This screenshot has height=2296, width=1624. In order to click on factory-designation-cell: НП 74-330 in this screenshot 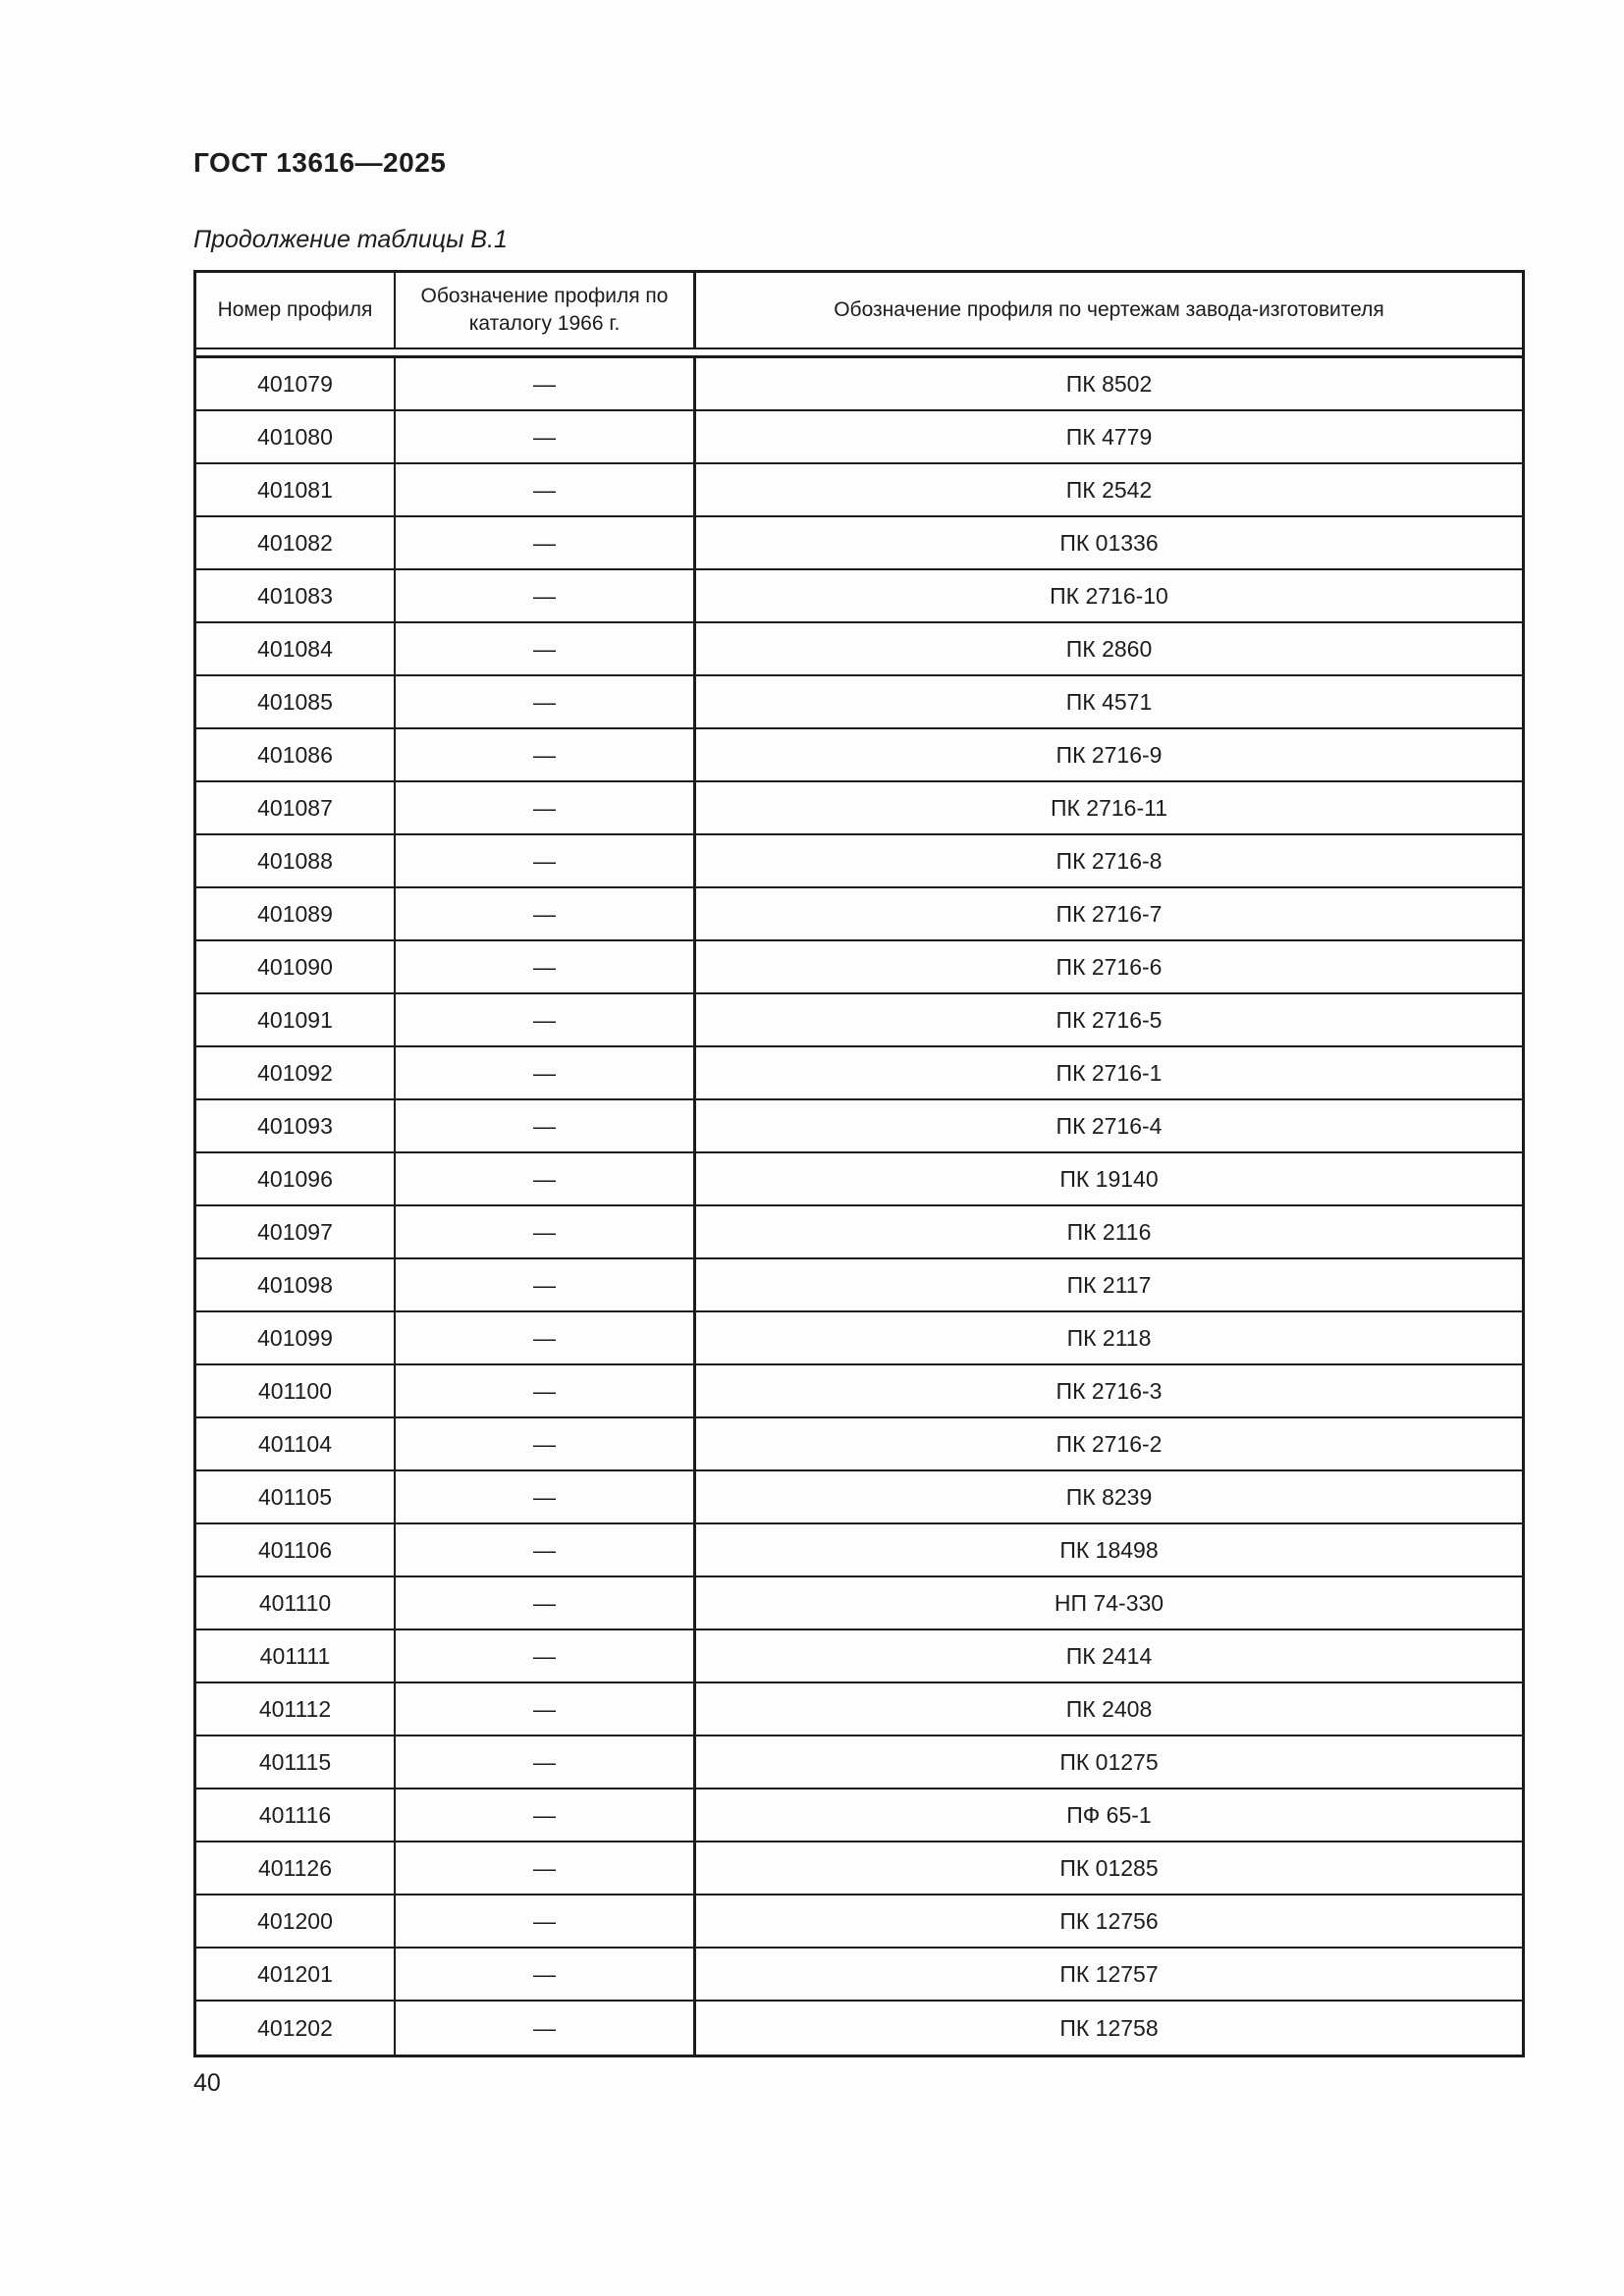, I will do `click(1109, 1603)`.